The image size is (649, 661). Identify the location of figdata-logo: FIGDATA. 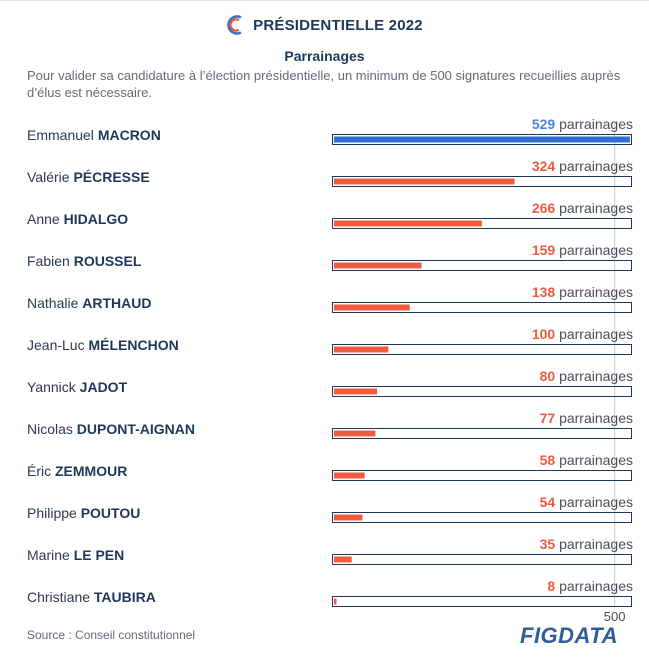
(569, 635).